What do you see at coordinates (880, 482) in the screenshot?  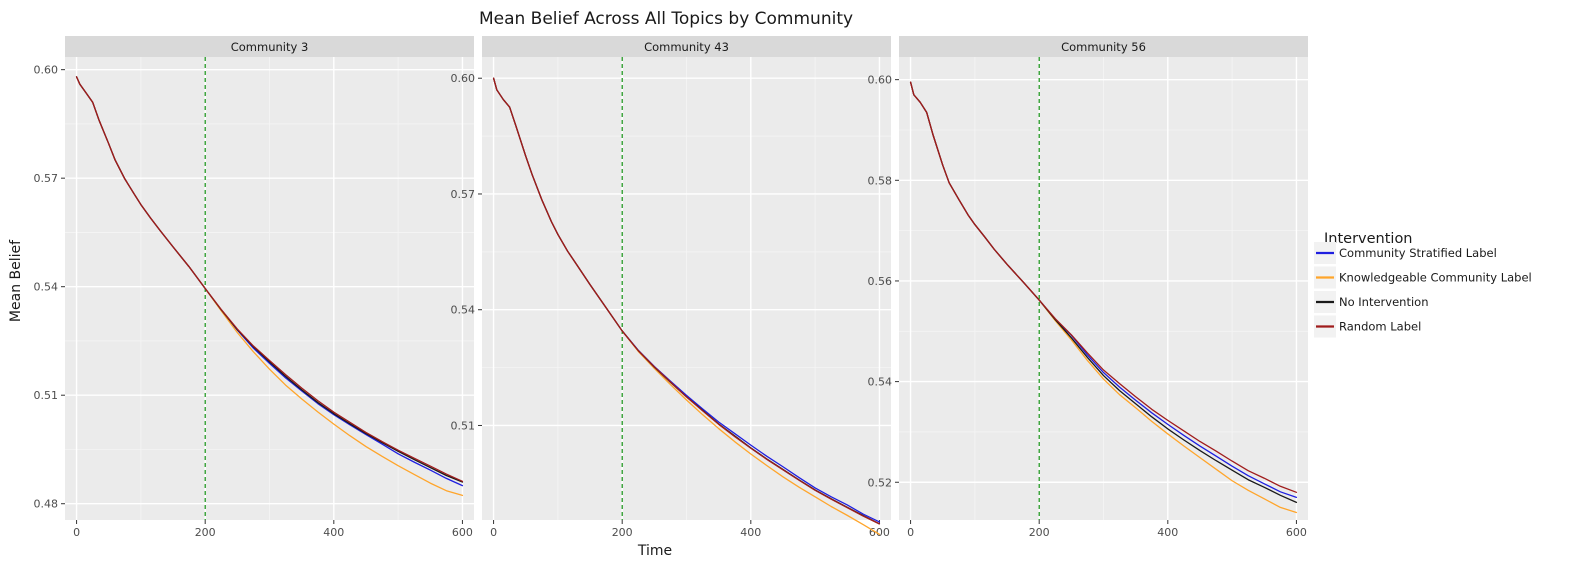 I see `y-tick-label: 0.52` at bounding box center [880, 482].